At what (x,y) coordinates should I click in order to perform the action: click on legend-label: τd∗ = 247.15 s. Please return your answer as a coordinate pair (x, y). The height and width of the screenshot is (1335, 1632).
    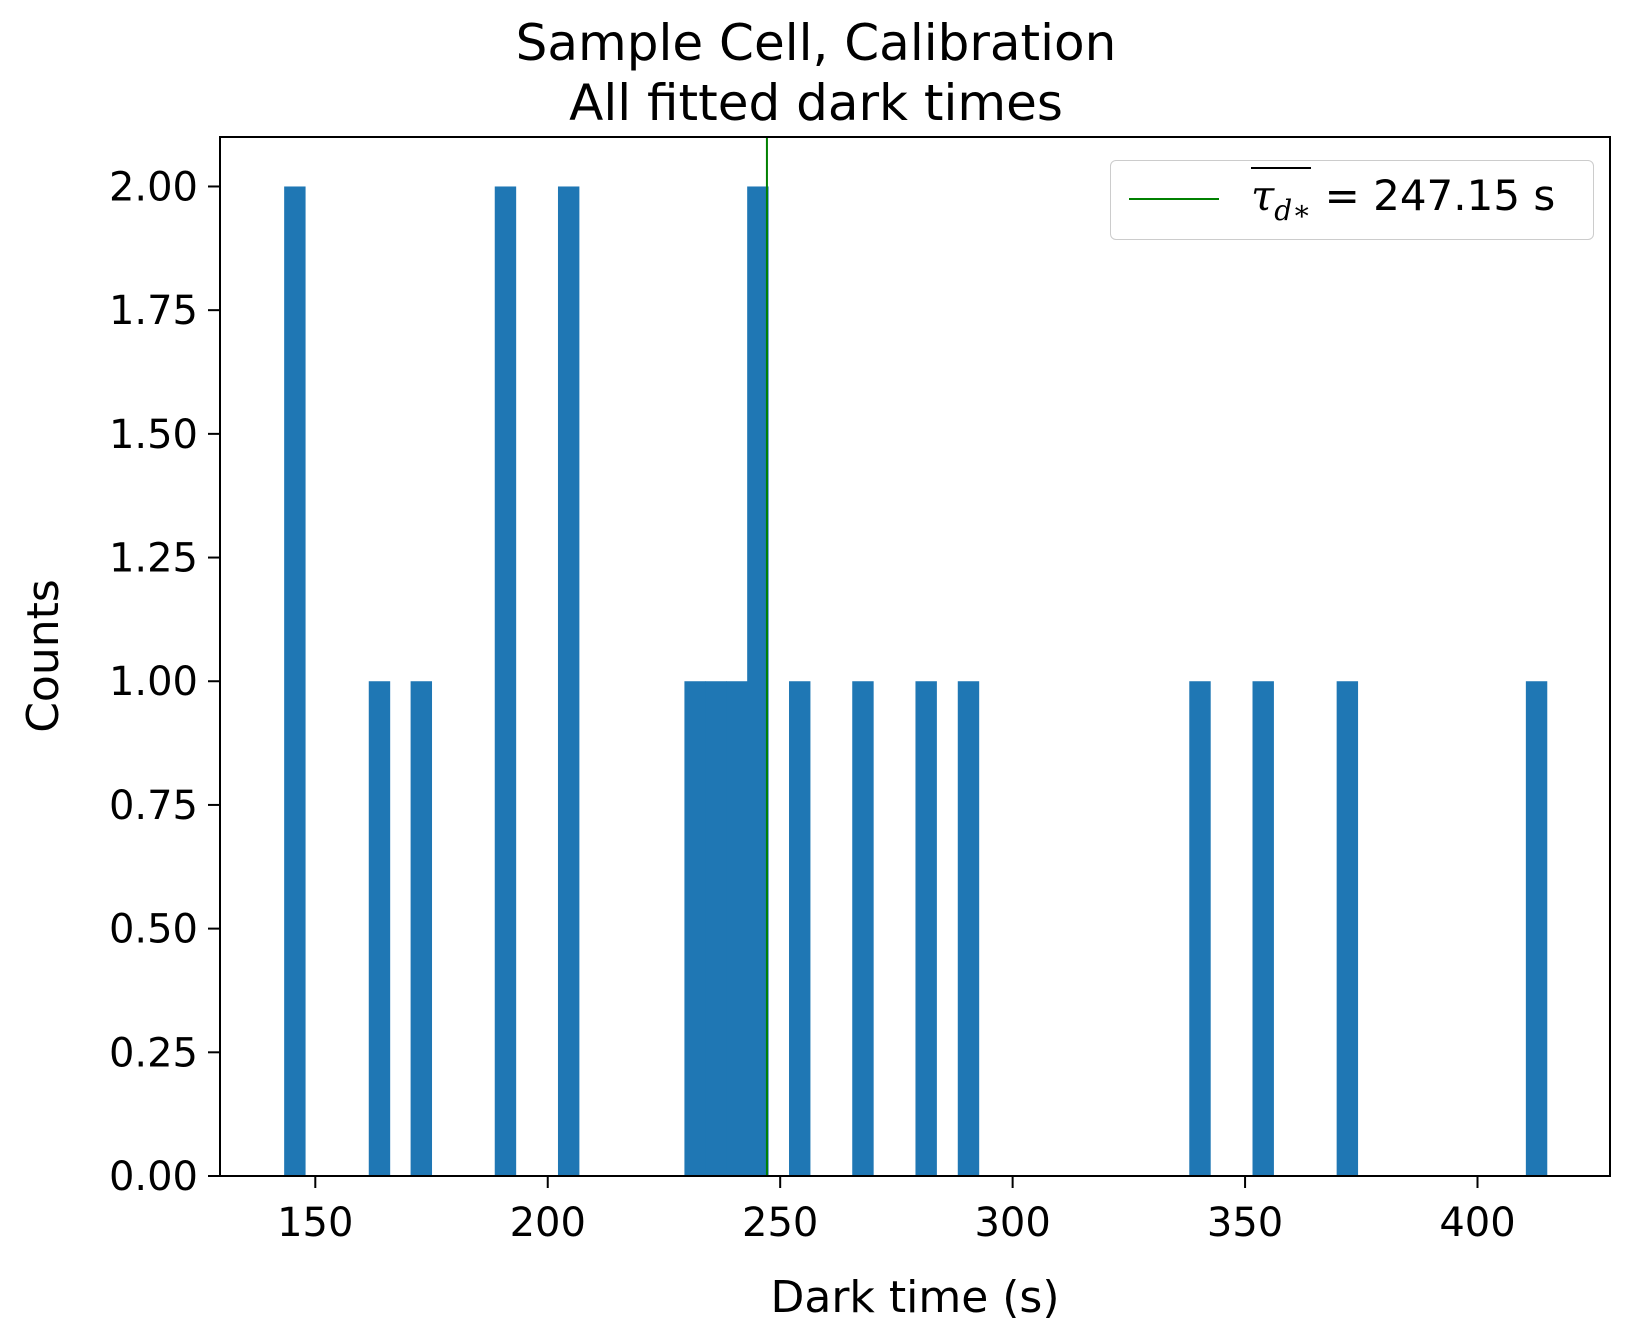
    Looking at the image, I should click on (1403, 197).